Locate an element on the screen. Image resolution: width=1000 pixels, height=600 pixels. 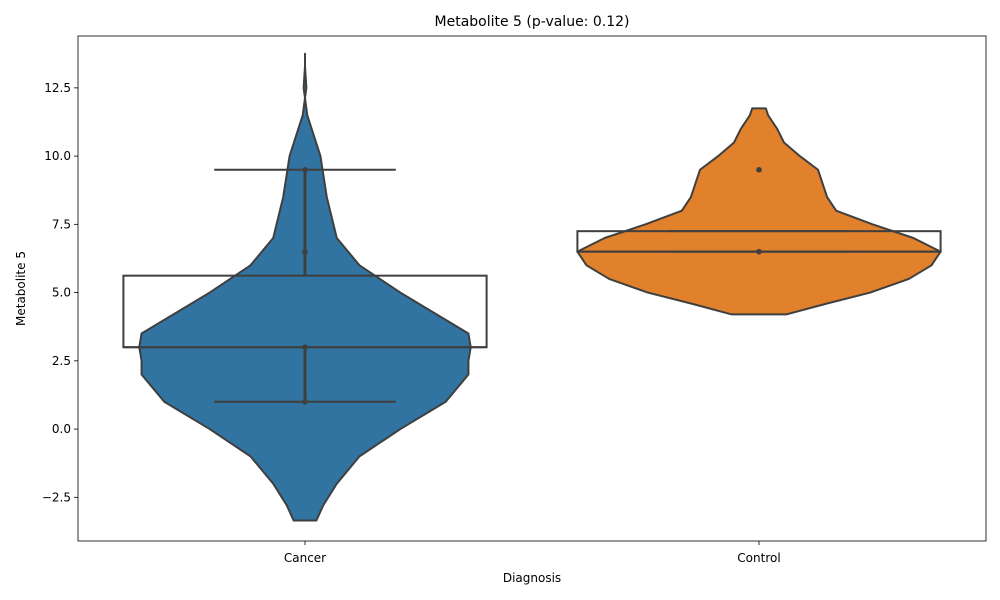
y-tick-label: 5.0 is located at coordinates (61, 293).